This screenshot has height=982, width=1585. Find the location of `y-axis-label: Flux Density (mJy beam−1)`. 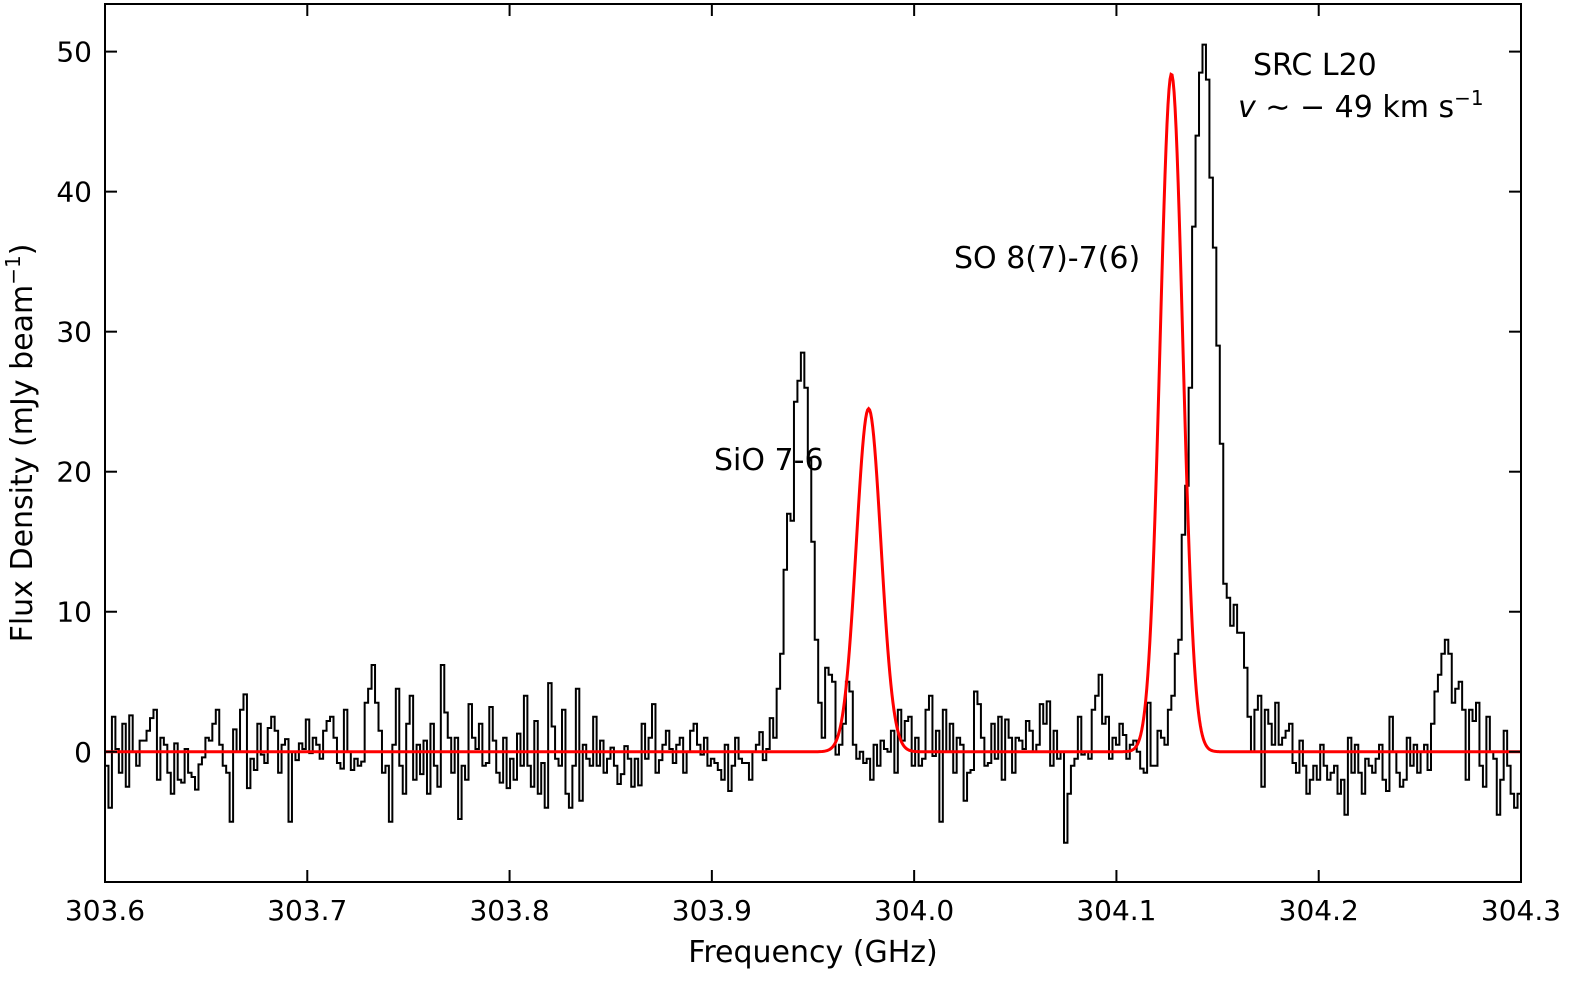

y-axis-label: Flux Density (mJy beam−1) is located at coordinates (20, 443).